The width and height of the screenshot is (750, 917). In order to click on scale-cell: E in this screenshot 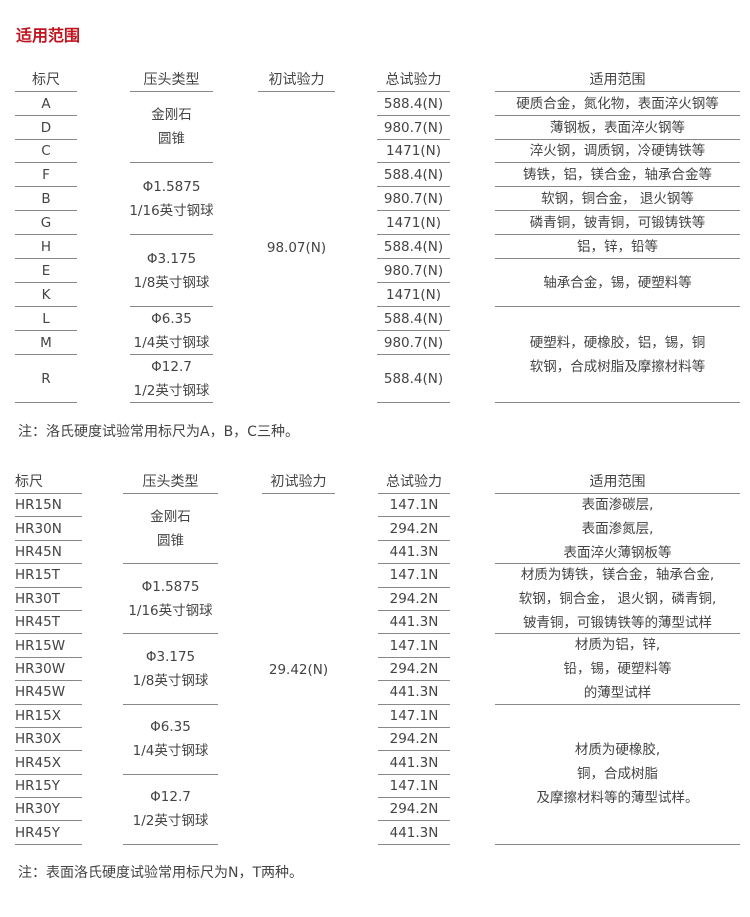, I will do `click(46, 271)`.